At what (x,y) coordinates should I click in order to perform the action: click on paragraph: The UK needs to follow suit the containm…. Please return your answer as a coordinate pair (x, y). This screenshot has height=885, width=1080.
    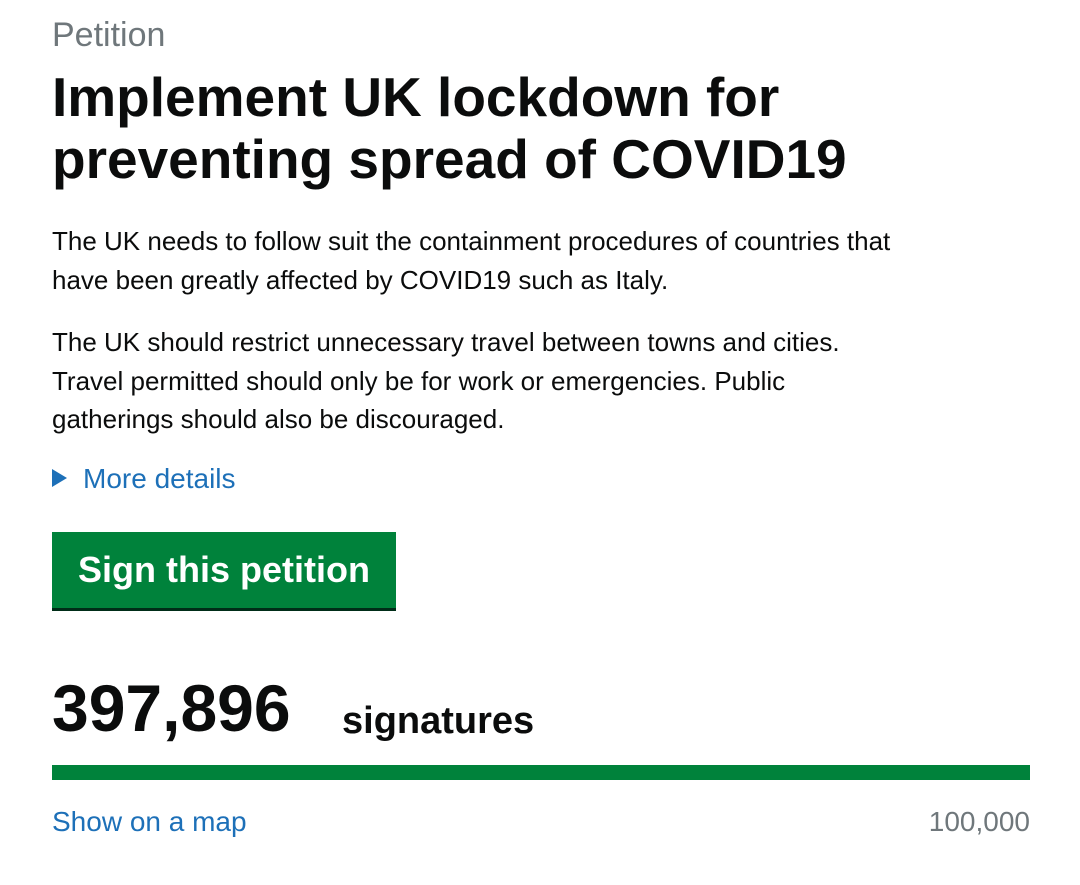
    Looking at the image, I should click on (471, 260).